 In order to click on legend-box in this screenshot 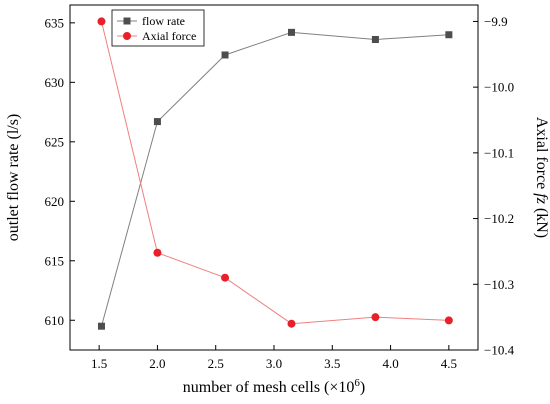, I will do `click(158, 28)`.